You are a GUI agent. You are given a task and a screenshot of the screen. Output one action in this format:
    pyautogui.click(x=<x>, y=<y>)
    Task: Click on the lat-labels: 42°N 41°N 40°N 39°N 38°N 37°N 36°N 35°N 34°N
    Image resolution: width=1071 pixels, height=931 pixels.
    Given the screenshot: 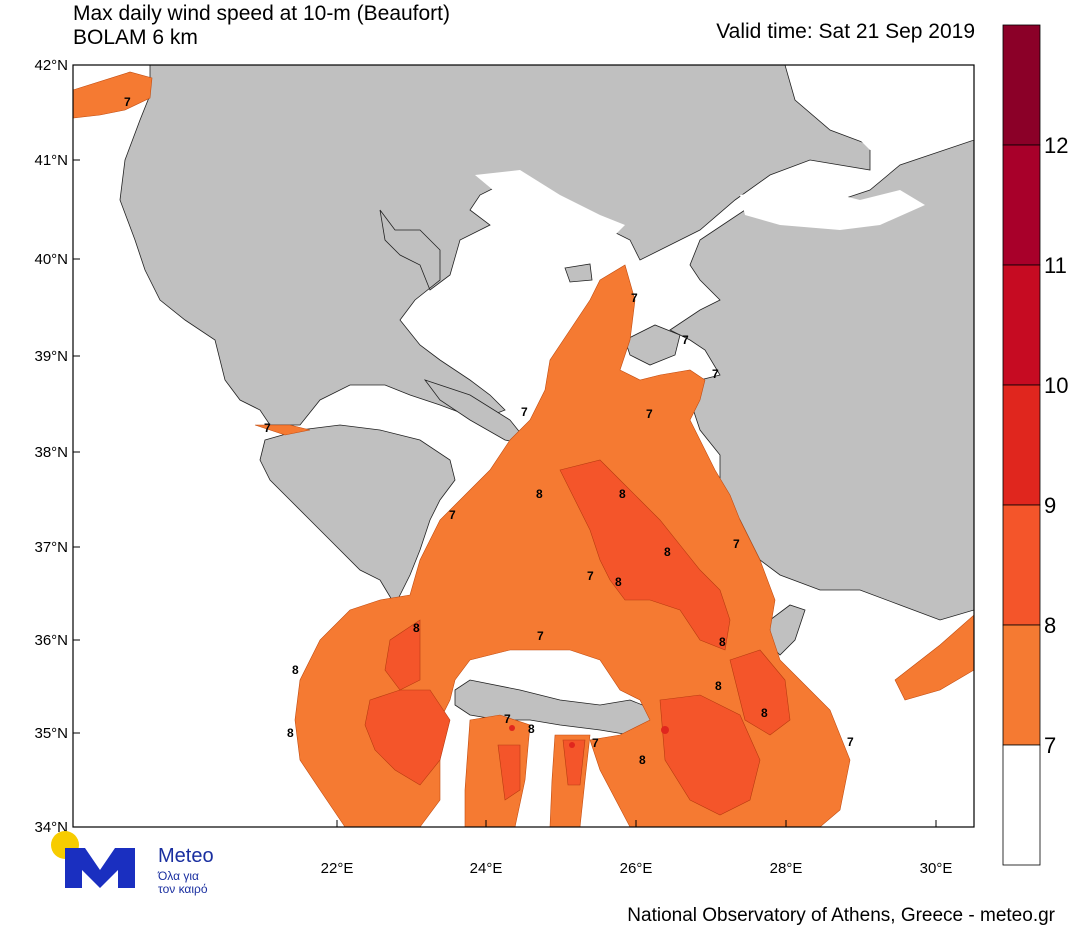 What is the action you would take?
    pyautogui.click(x=51, y=446)
    